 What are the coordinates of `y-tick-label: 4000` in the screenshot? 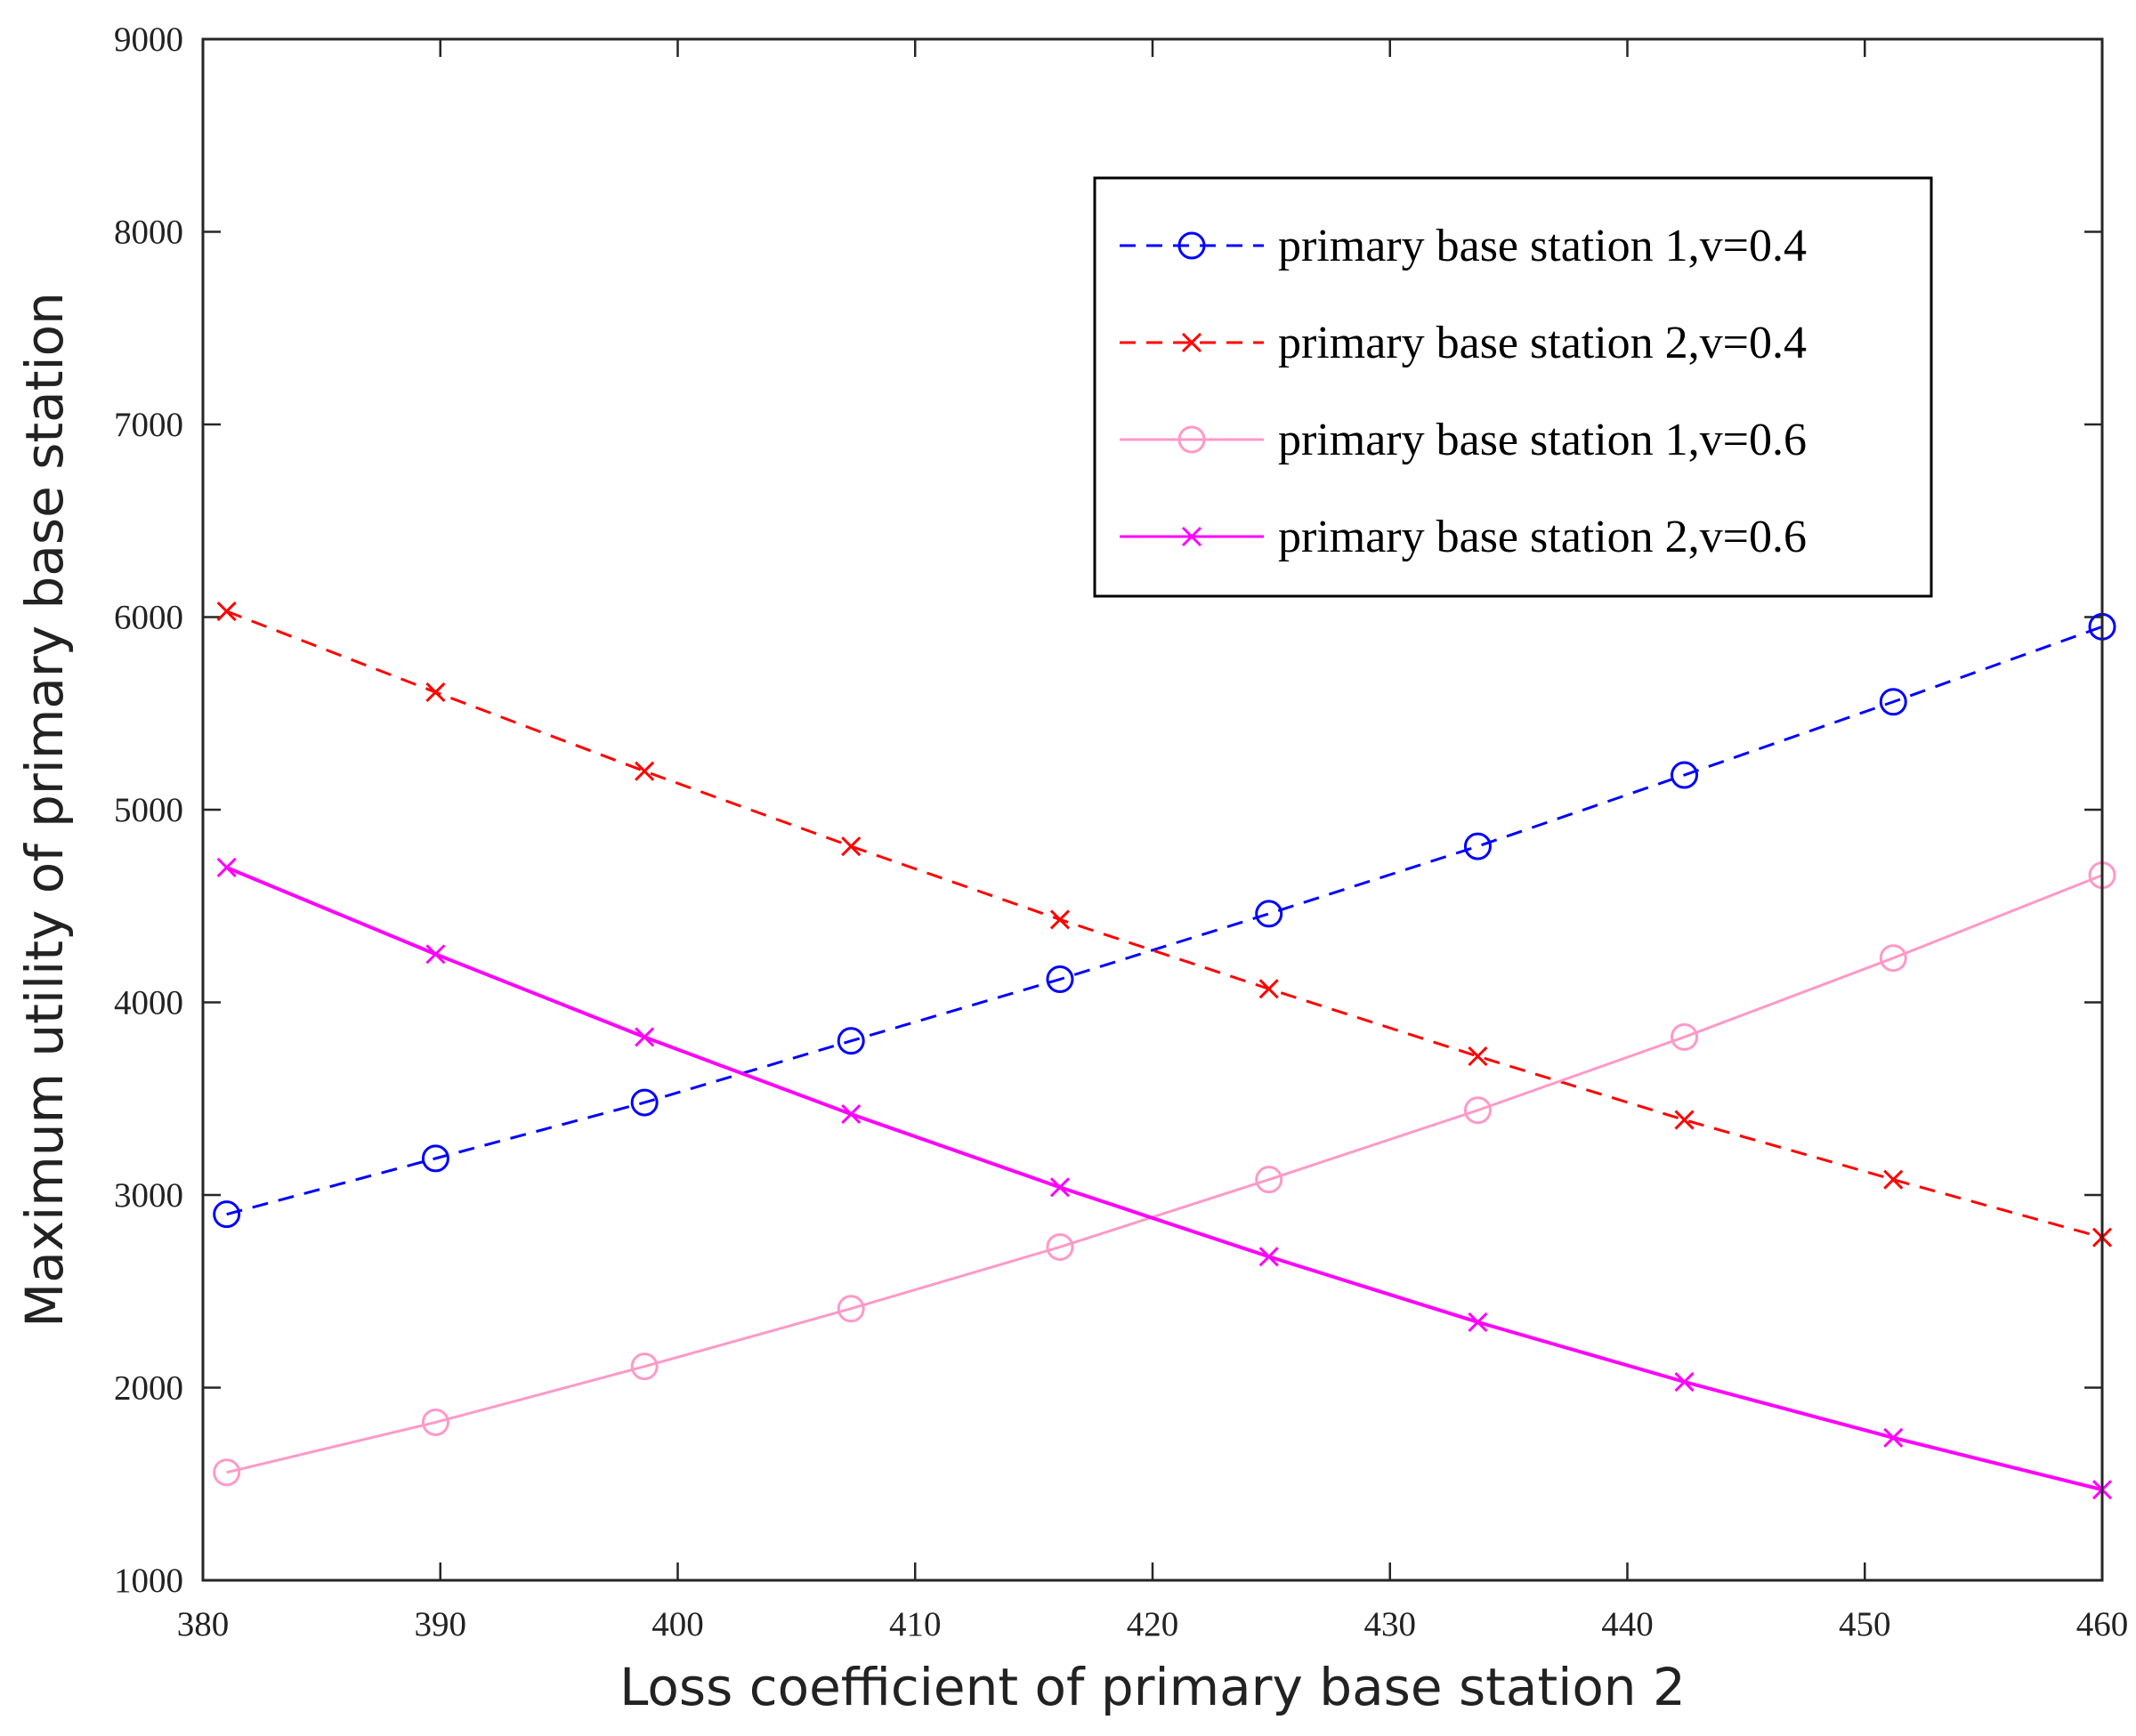 It's located at (148, 1003).